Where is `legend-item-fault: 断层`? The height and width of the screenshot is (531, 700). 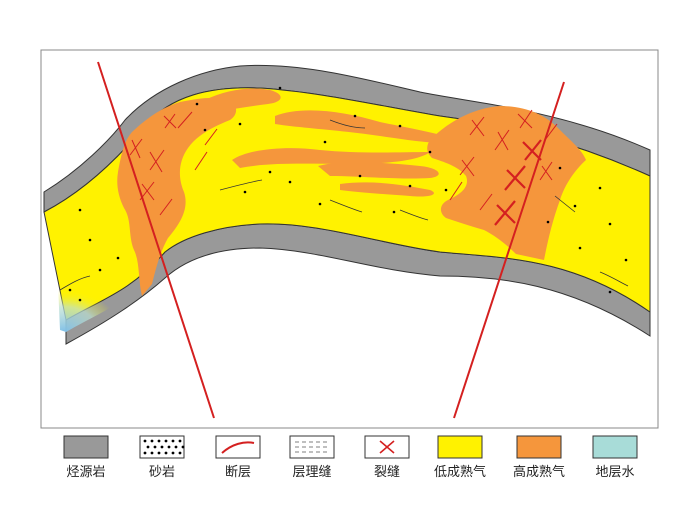
legend-item-fault: 断层 is located at coordinates (238, 457).